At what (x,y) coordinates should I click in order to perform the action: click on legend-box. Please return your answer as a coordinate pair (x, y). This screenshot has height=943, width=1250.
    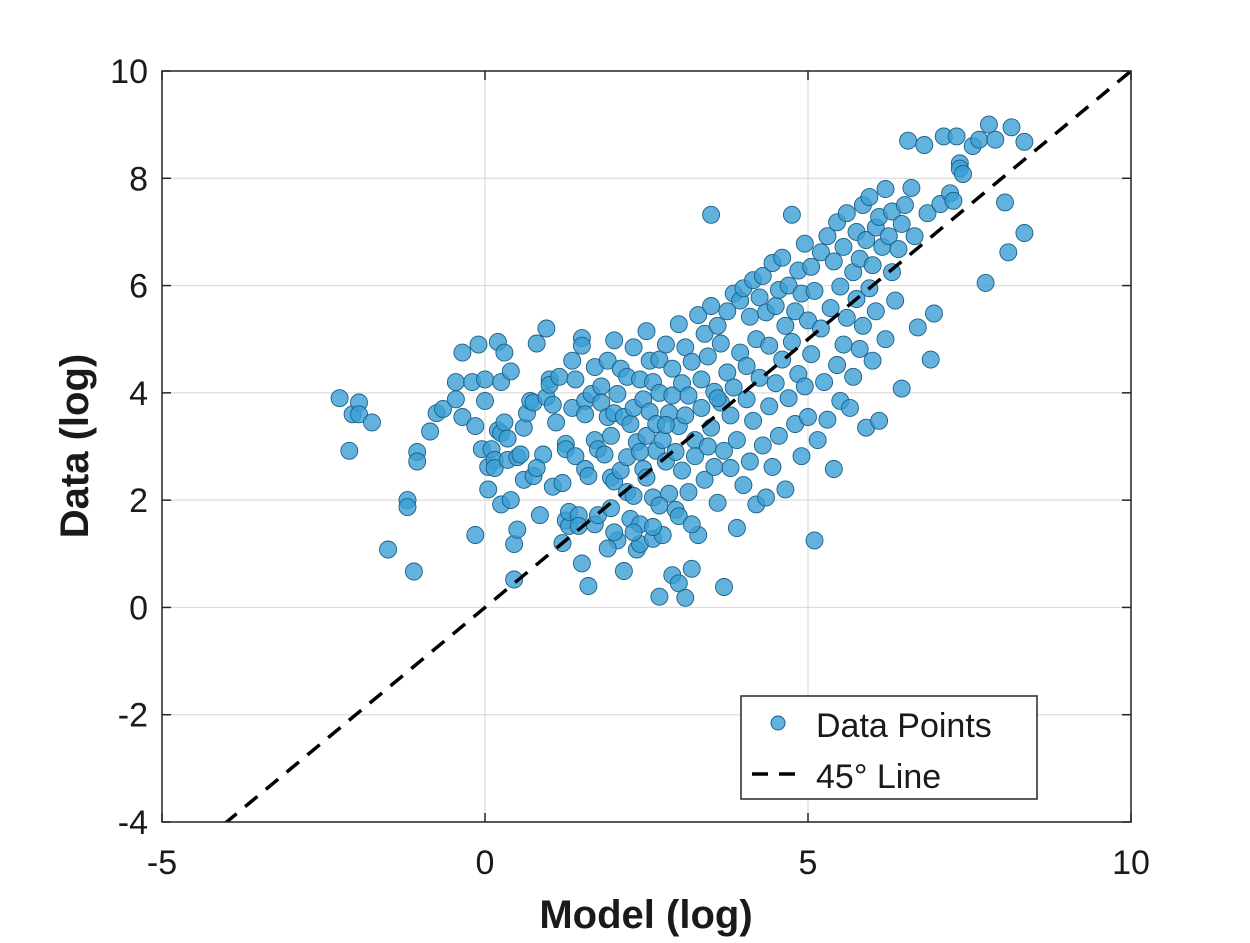
    Looking at the image, I should click on (889, 747).